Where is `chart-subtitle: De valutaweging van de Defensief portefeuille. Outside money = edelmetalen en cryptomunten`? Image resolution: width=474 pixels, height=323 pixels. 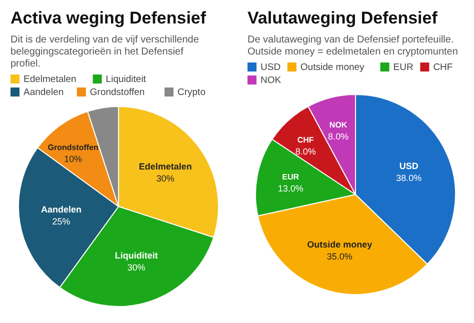
chart-subtitle: De valutaweging van de Defensief portefeuille. Outside money = edelmetalen en cryptomunten is located at coordinates (353, 46).